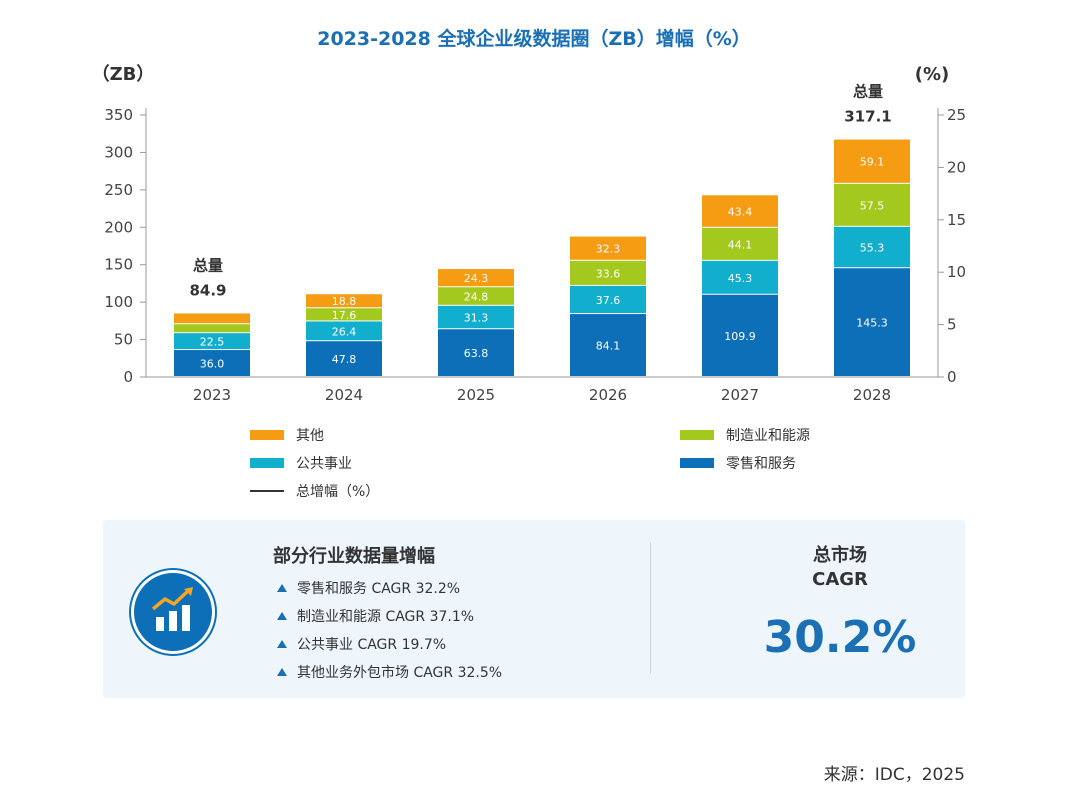  I want to click on y-right-tick-label: 10, so click(956, 272).